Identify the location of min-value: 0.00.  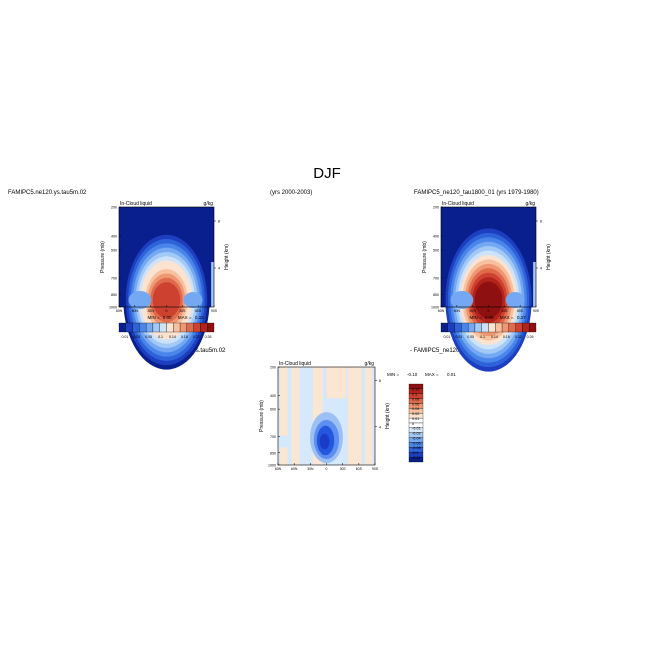
(489, 317).